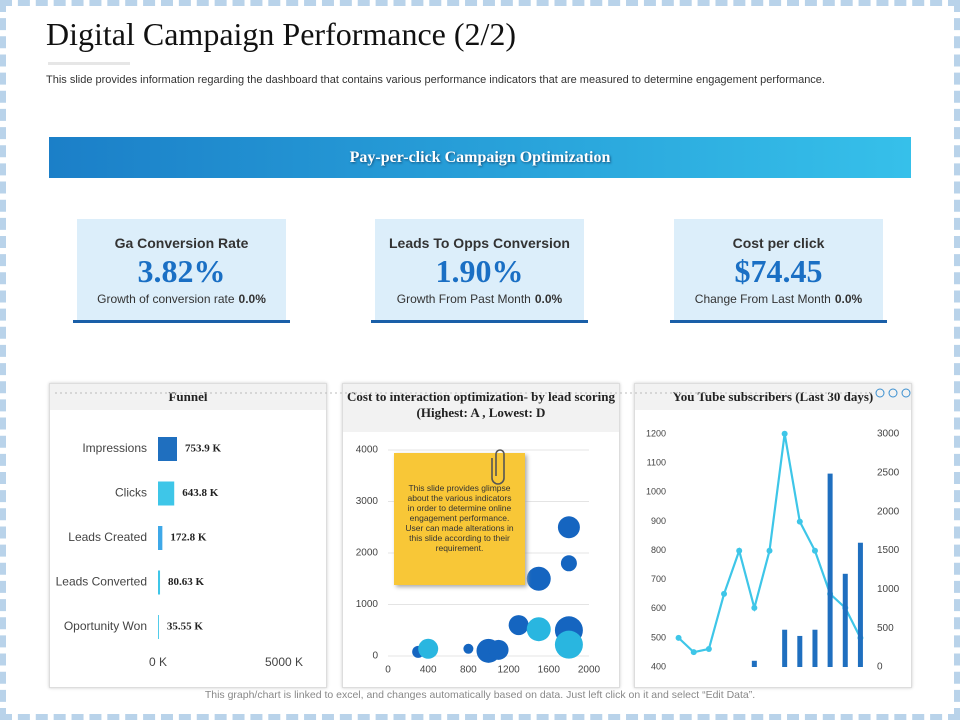  I want to click on y2-tick-label: 0, so click(880, 667).